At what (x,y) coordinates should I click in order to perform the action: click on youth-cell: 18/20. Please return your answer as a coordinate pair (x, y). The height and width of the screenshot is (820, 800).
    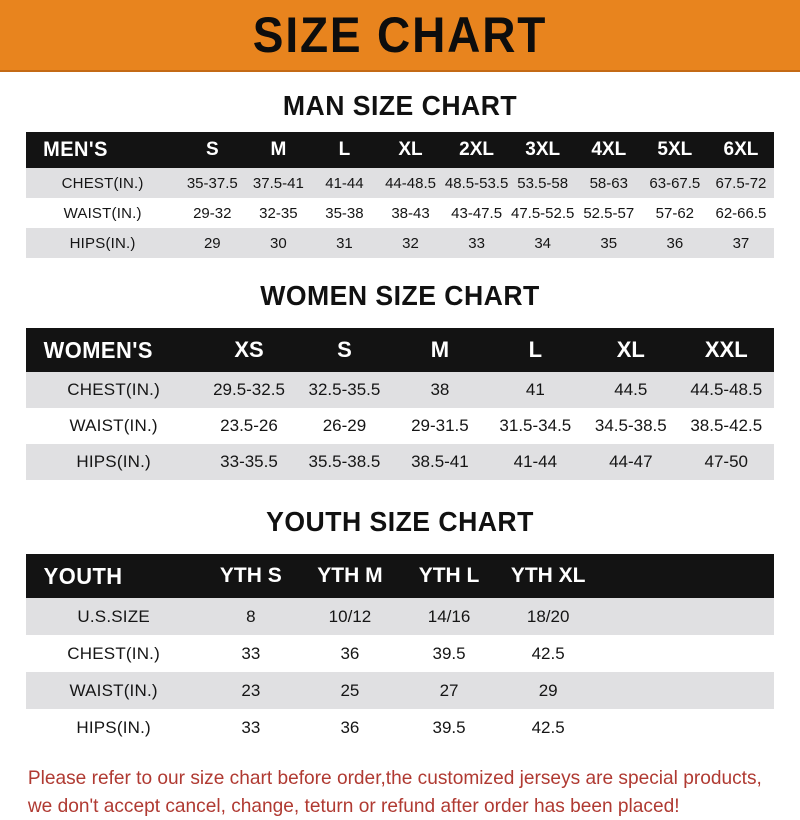
    Looking at the image, I should click on (548, 616).